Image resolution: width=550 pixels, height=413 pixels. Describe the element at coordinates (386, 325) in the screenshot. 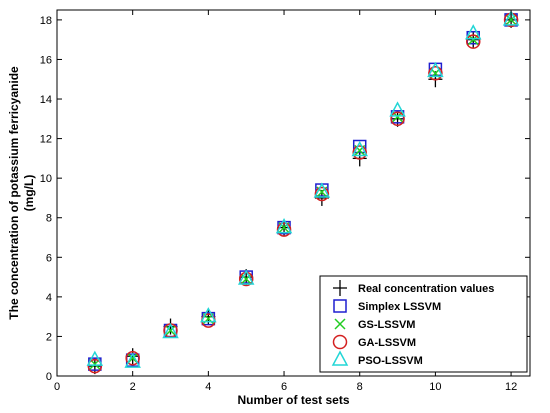

I see `legend-label: GS-LSSVM` at that location.